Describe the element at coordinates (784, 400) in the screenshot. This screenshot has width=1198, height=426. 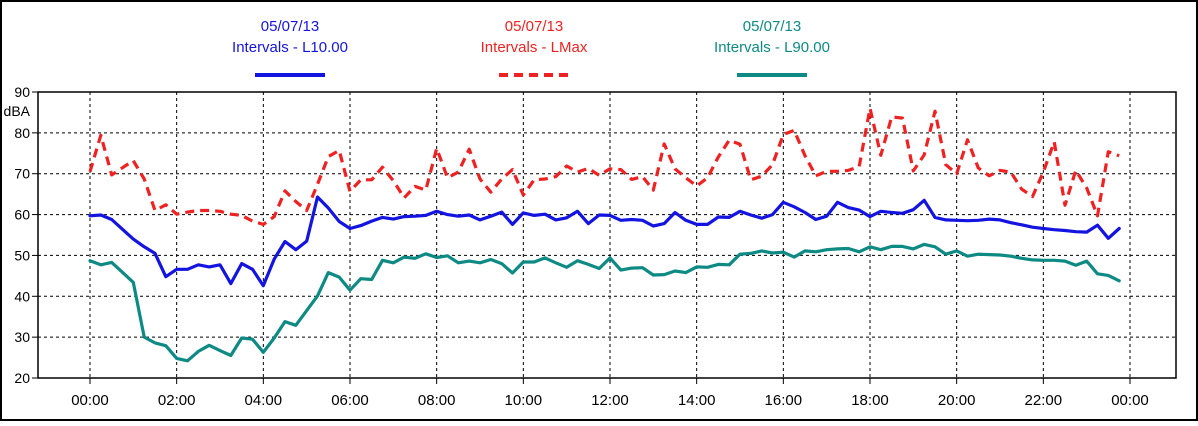
I see `x-tick-label: 16:00` at that location.